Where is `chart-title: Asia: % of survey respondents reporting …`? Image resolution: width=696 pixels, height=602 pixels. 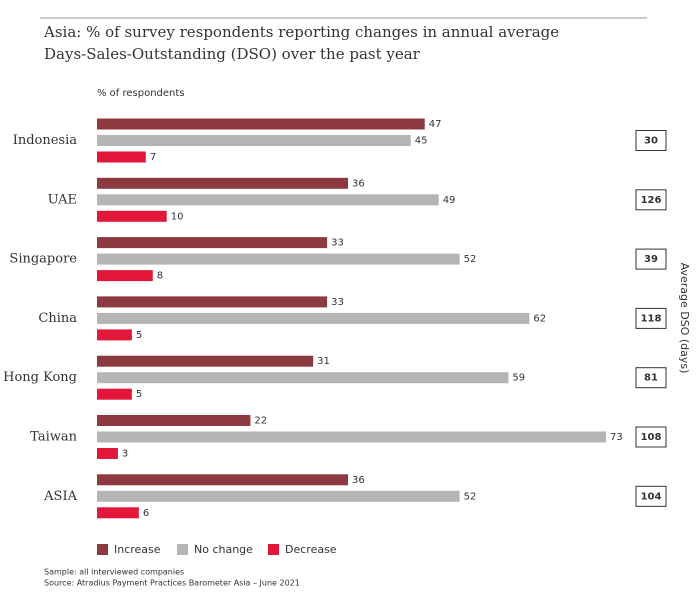
chart-title: Asia: % of survey respondents reporting … is located at coordinates (301, 32).